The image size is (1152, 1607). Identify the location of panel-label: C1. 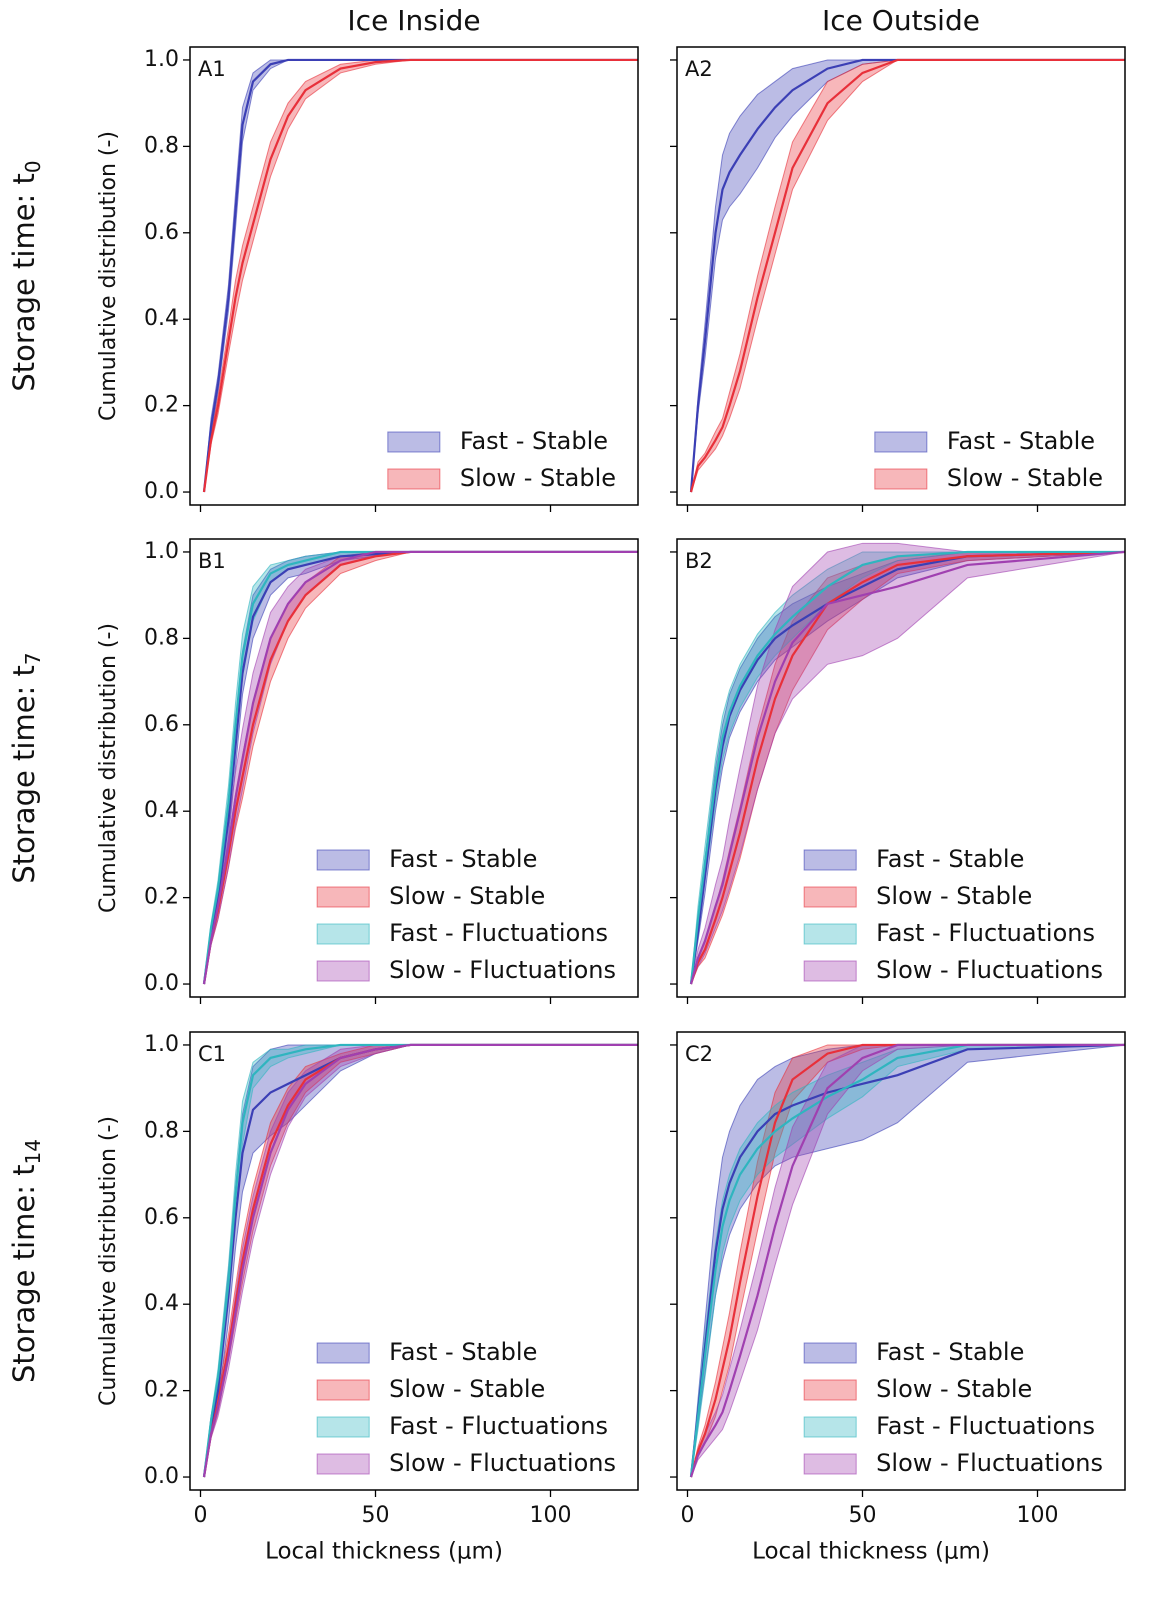
(212, 1054).